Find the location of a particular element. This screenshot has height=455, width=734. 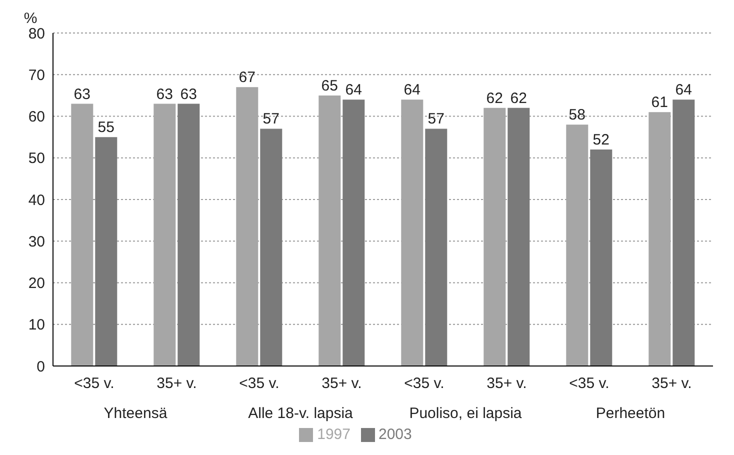

y-tick-label: 70 is located at coordinates (36, 75).